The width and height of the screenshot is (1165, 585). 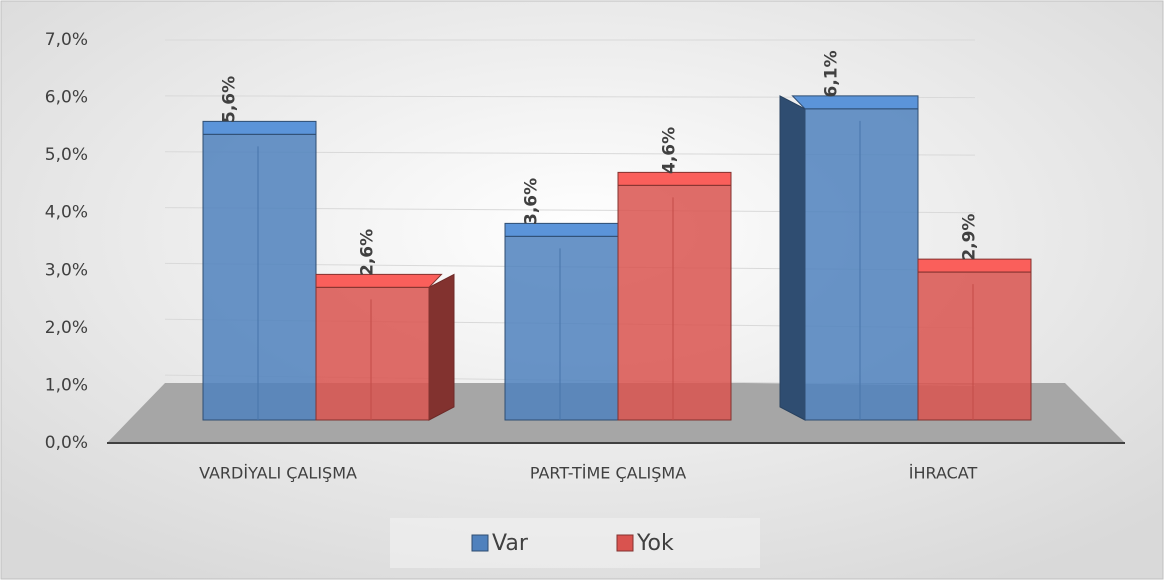 What do you see at coordinates (670, 150) in the screenshot?
I see `data-label: 4,6%` at bounding box center [670, 150].